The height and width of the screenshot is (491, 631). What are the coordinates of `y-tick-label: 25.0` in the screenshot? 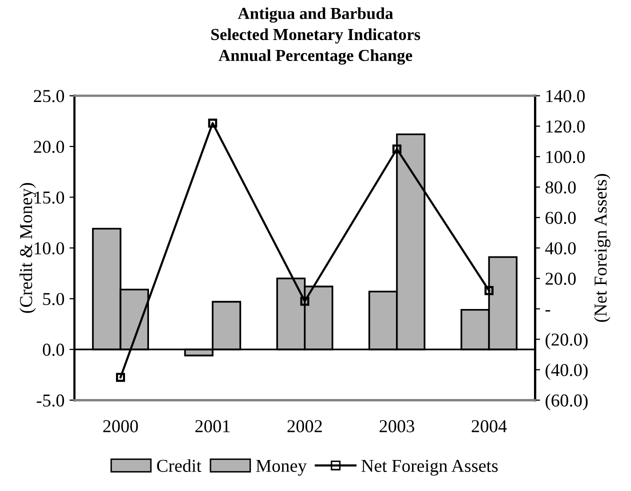 It's located at (49, 96).